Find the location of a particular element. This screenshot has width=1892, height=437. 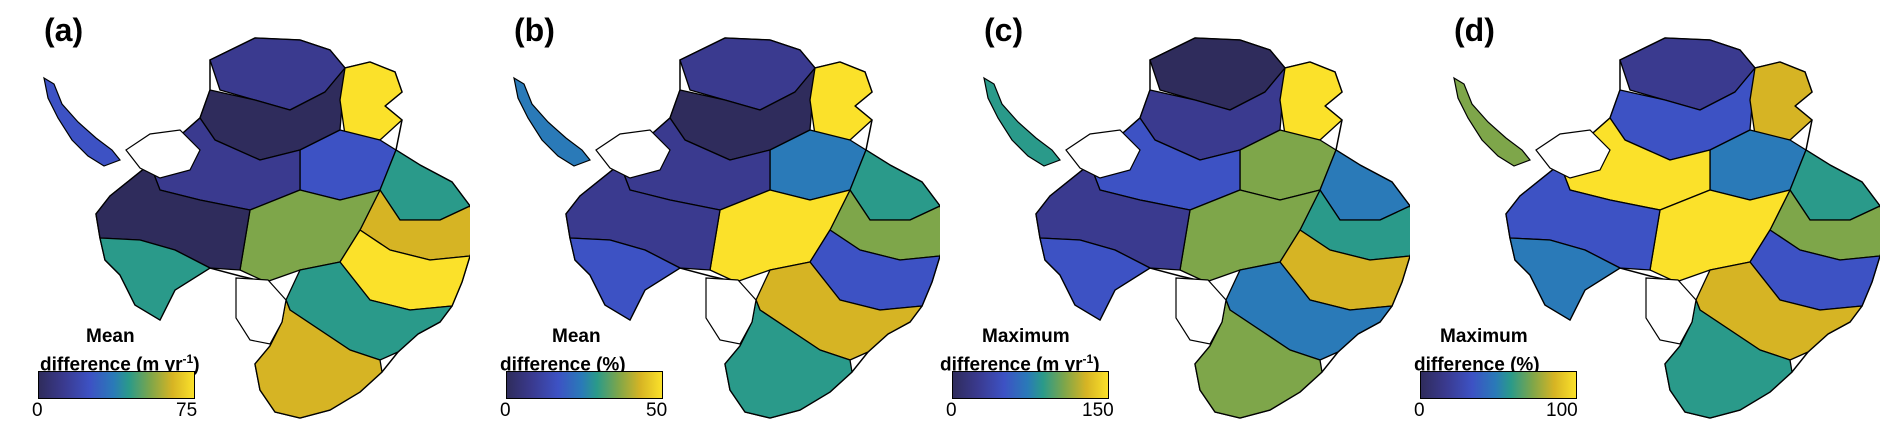

panel-label: (c) is located at coordinates (1004, 30).